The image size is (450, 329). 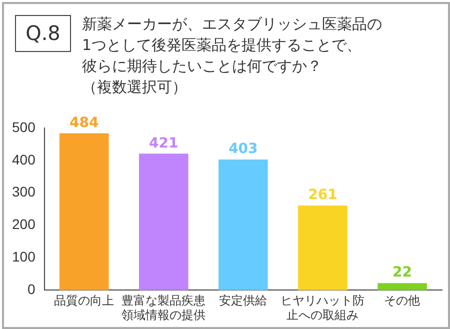 What do you see at coordinates (43, 33) in the screenshot?
I see `text: Q.8` at bounding box center [43, 33].